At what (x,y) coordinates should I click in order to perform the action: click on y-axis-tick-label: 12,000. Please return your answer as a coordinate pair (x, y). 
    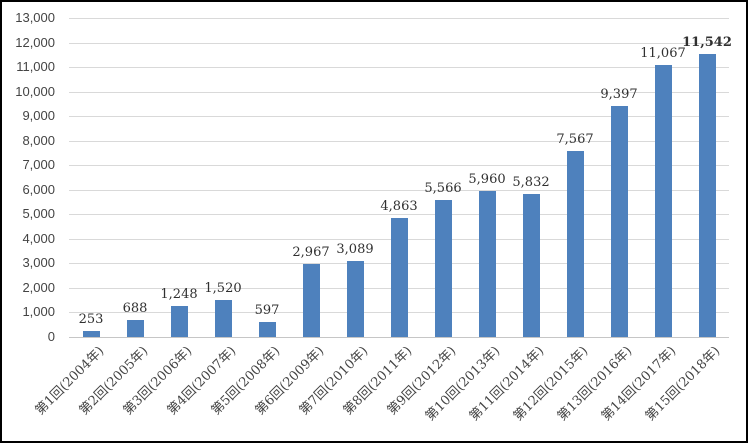
    Looking at the image, I should click on (35, 42).